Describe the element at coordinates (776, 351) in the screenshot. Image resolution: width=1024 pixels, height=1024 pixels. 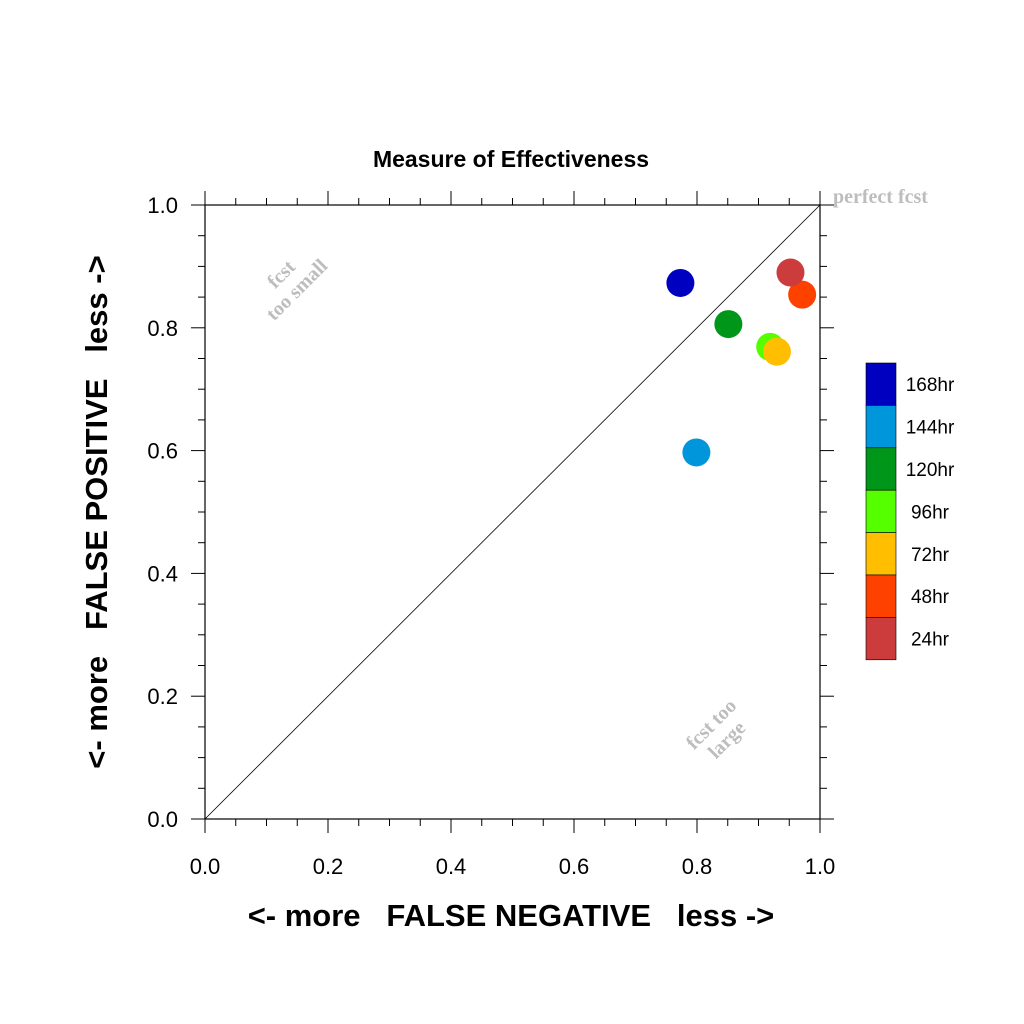
I see `point-72hr` at that location.